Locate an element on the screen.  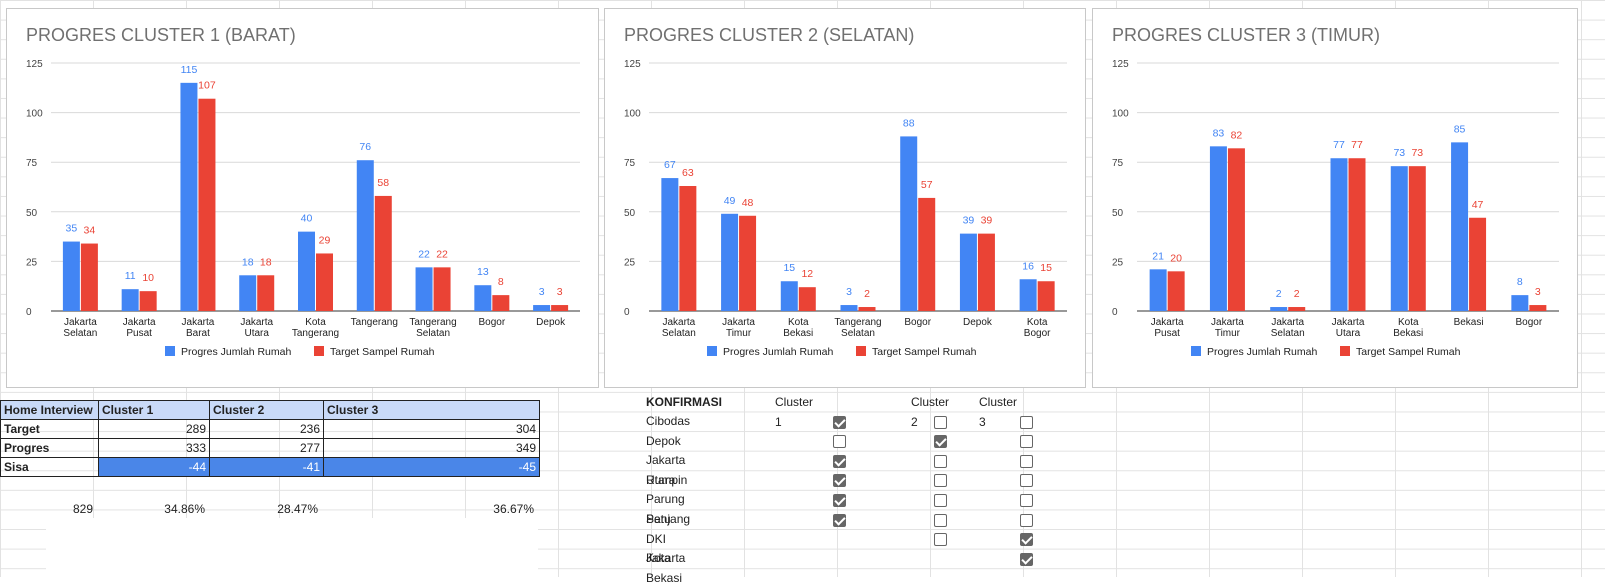
header-home-interview: Home Interview is located at coordinates (49, 410).